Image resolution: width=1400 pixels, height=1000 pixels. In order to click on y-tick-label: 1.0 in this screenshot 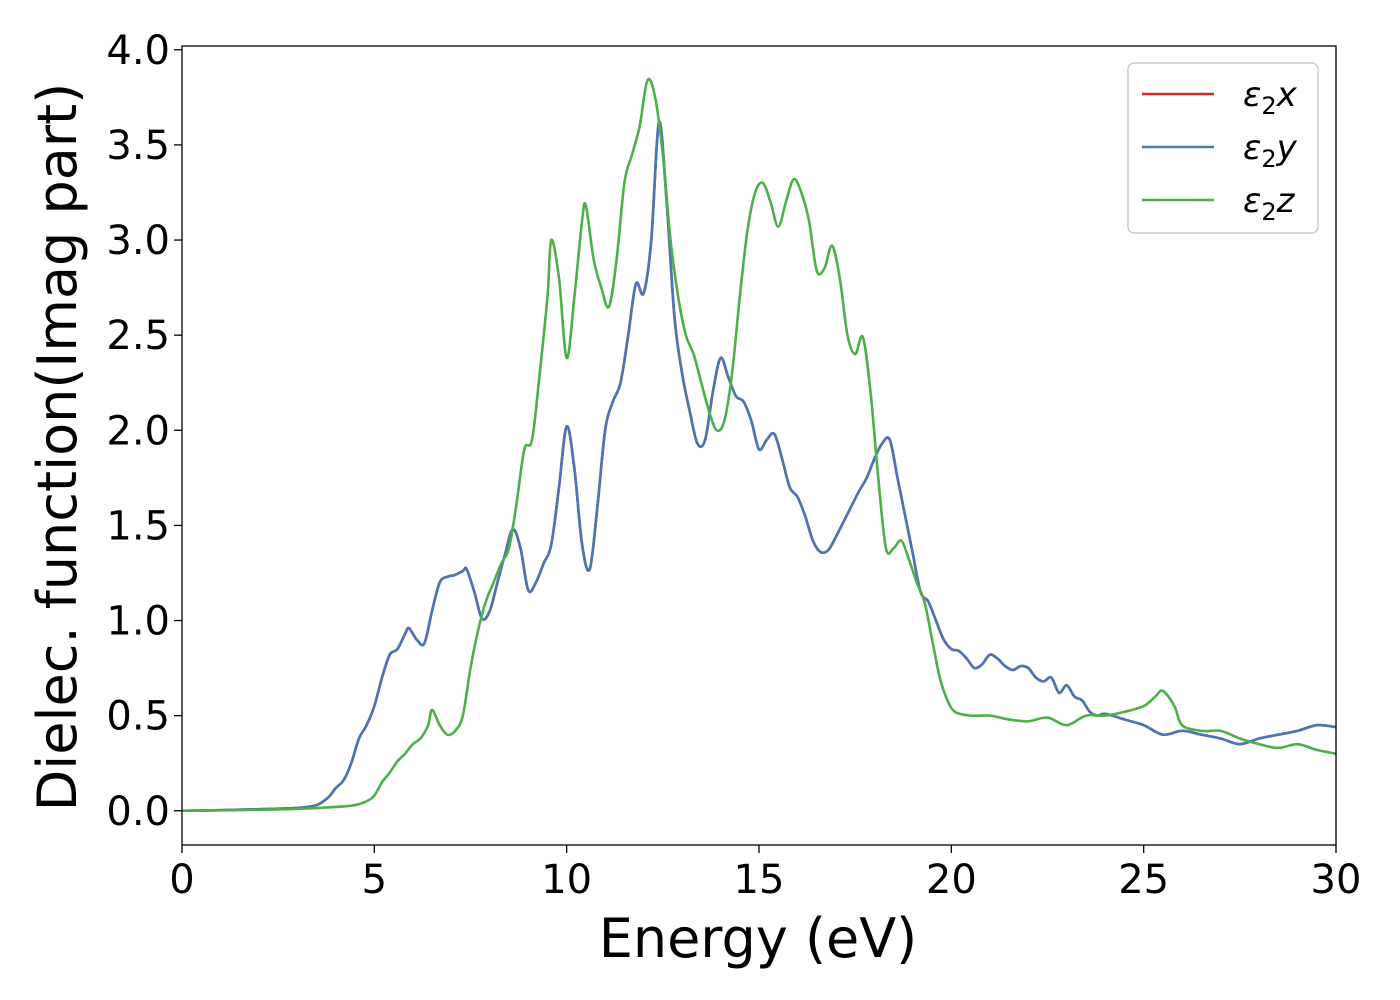, I will do `click(138, 622)`.